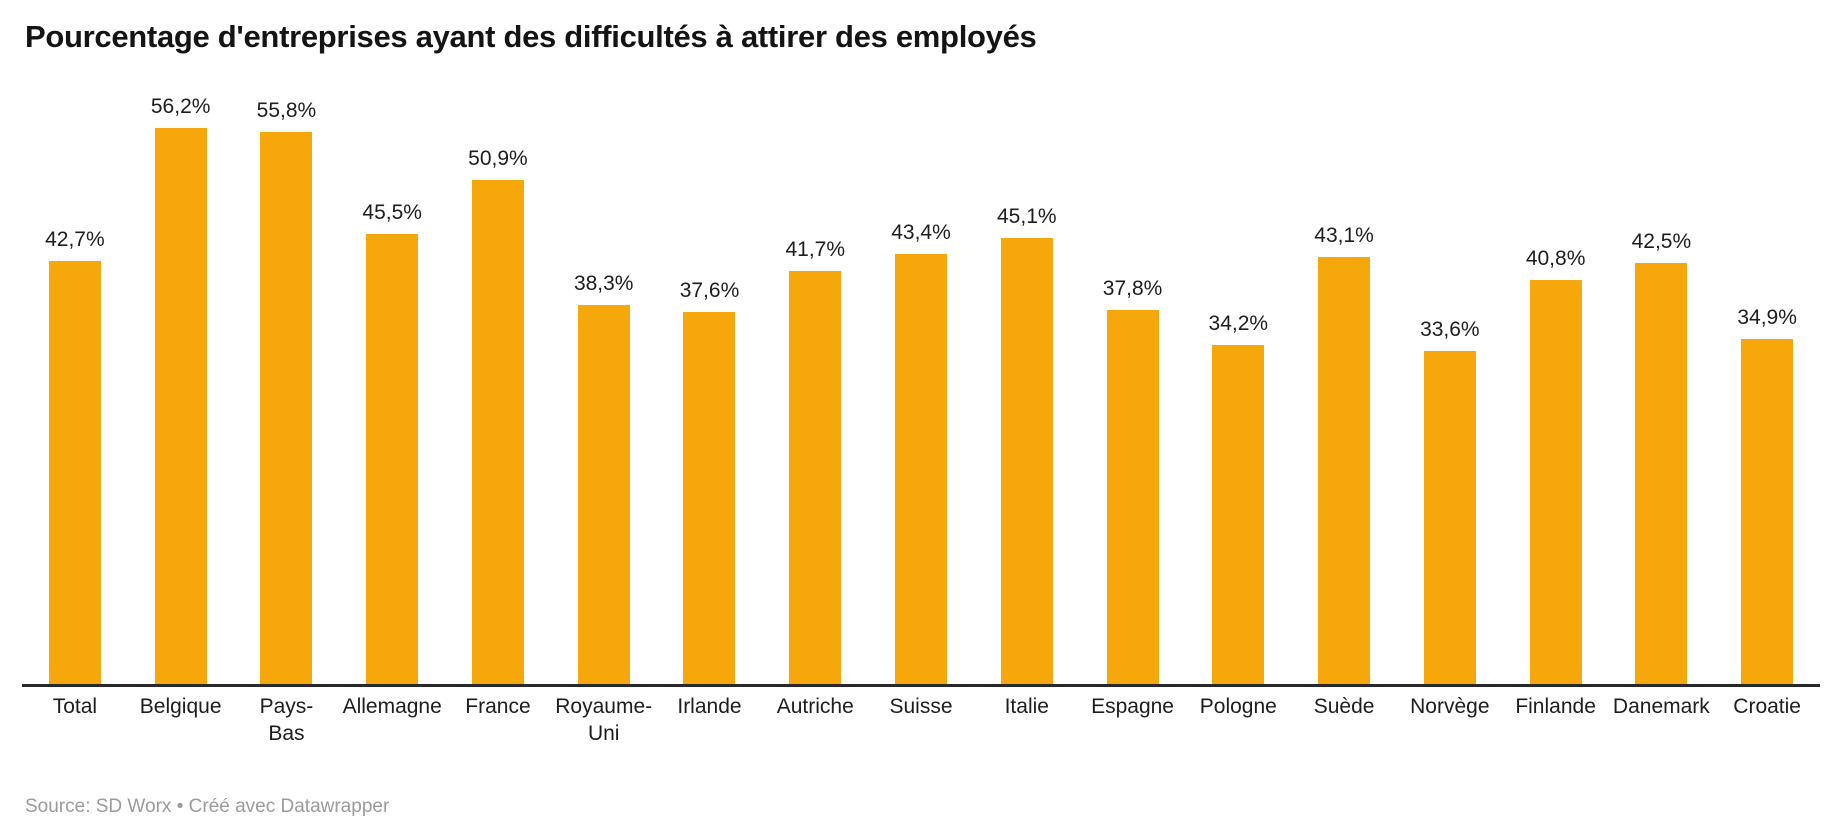  Describe the element at coordinates (180, 706) in the screenshot. I see `x-axis-label: Belgique` at that location.